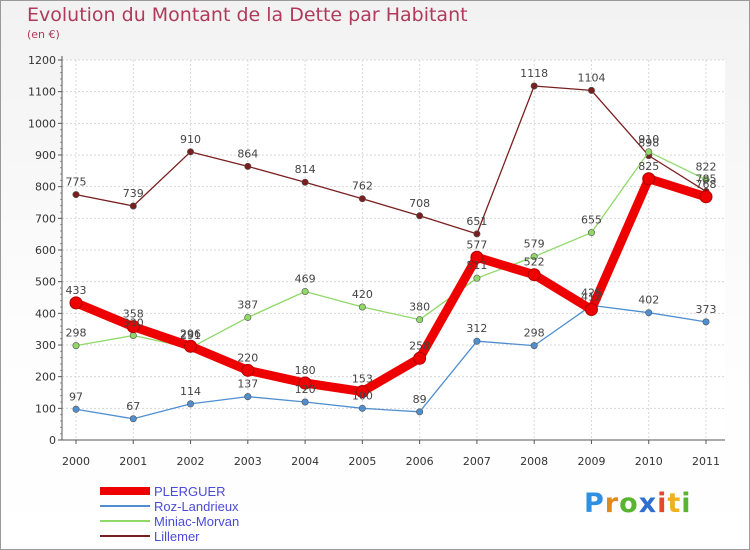 Image resolution: width=750 pixels, height=550 pixels. Describe the element at coordinates (76, 396) in the screenshot. I see `data-label: 97` at that location.